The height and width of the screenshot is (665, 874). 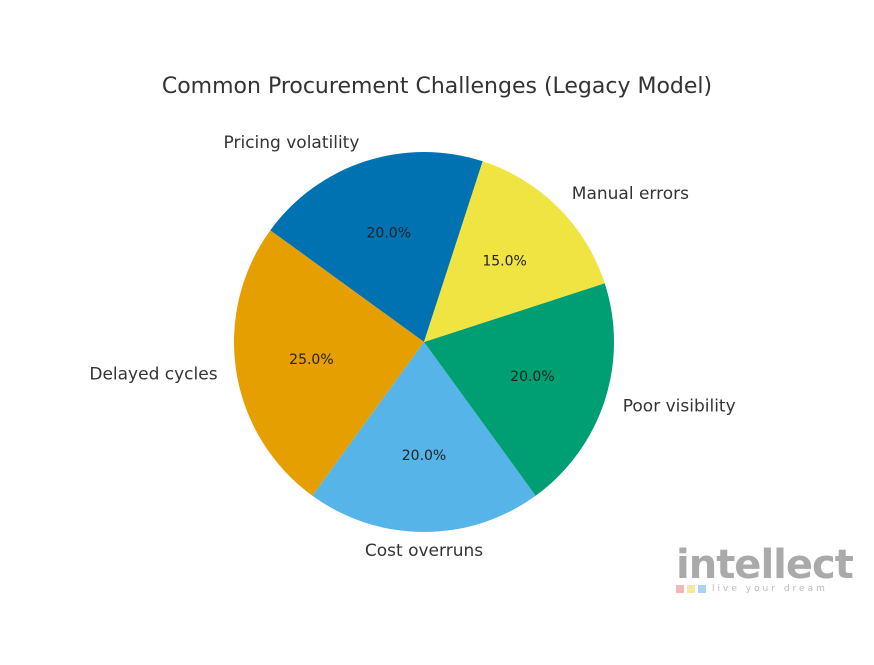 I want to click on pie-slice-manual-errors, so click(x=514, y=251).